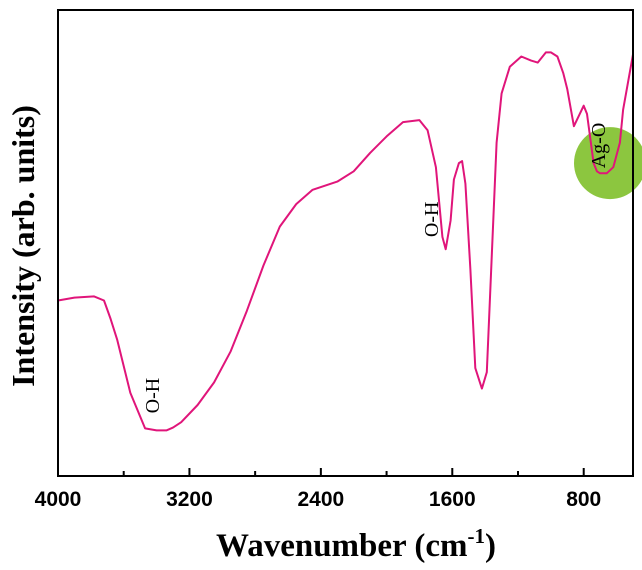 The width and height of the screenshot is (642, 570). What do you see at coordinates (432, 220) in the screenshot?
I see `annotation-label-1: O-H` at bounding box center [432, 220].